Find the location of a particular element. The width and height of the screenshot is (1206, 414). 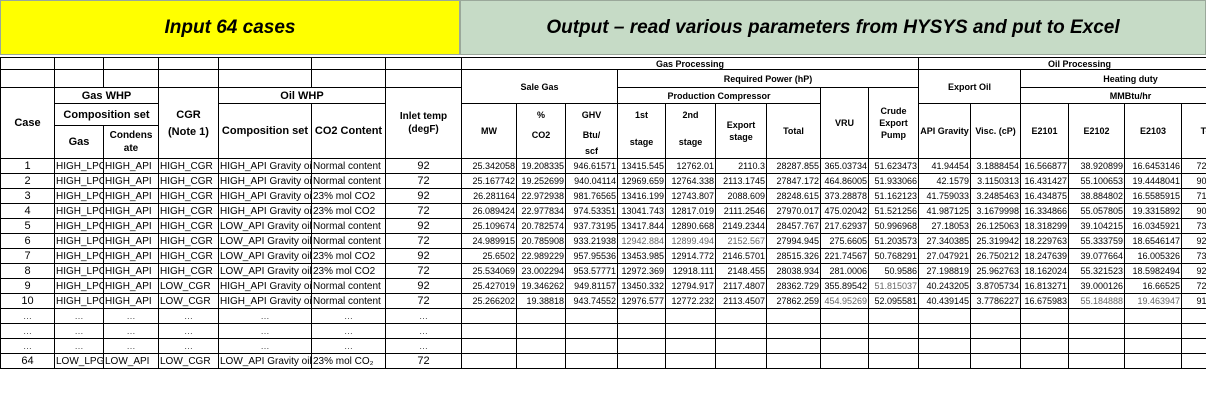

data-cell: 27.047921 is located at coordinates (945, 256).